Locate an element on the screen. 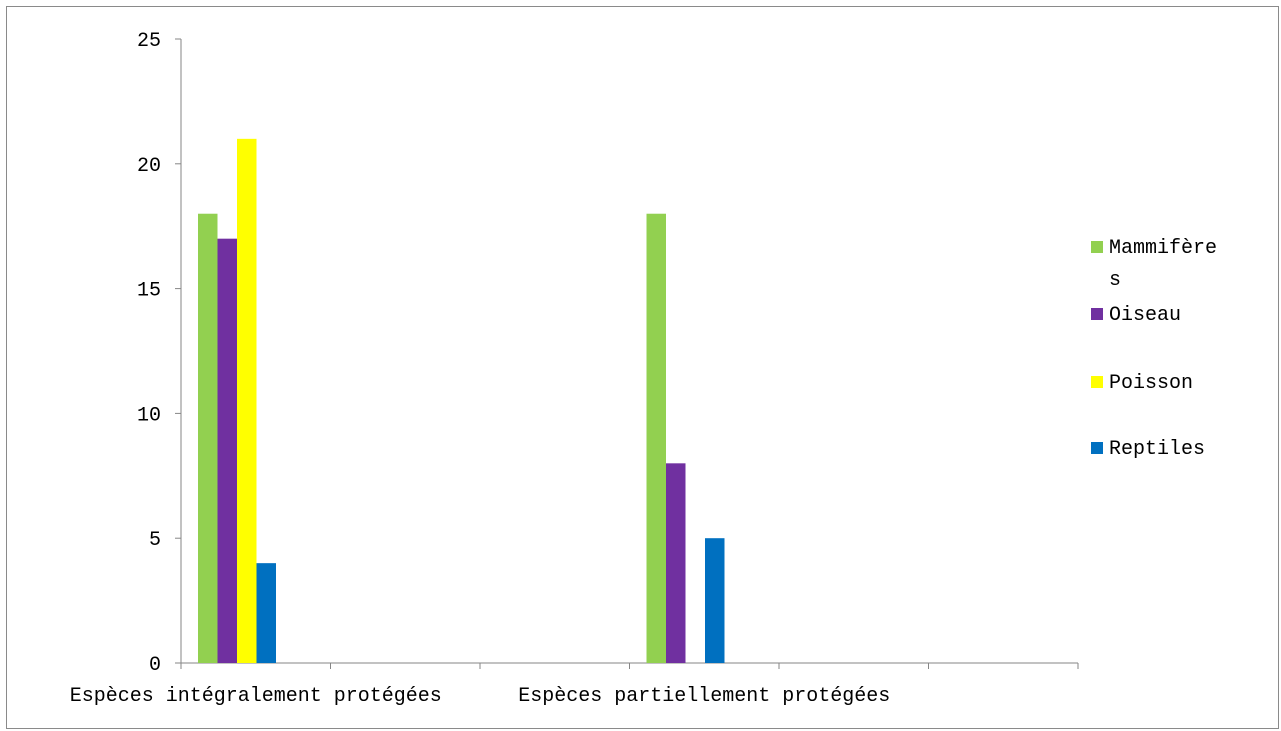 The width and height of the screenshot is (1281, 731). legend-label: Oiseau is located at coordinates (1145, 315).